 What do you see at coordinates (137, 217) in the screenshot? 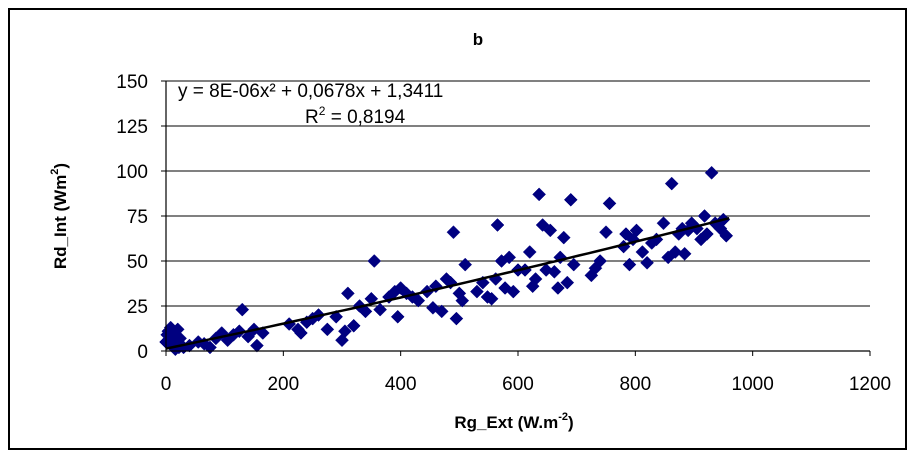
I see `y-tick-label: 75` at bounding box center [137, 217].